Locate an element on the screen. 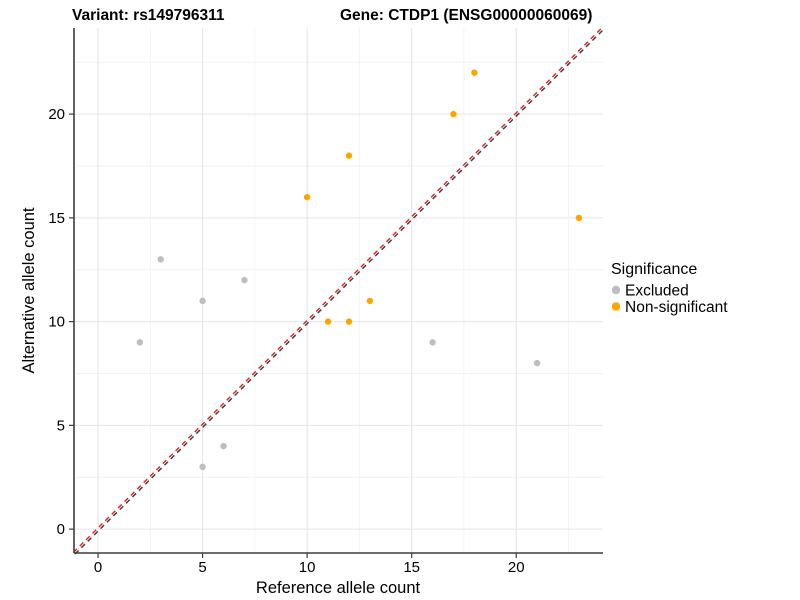  x-tick-label: 15 is located at coordinates (411, 567).